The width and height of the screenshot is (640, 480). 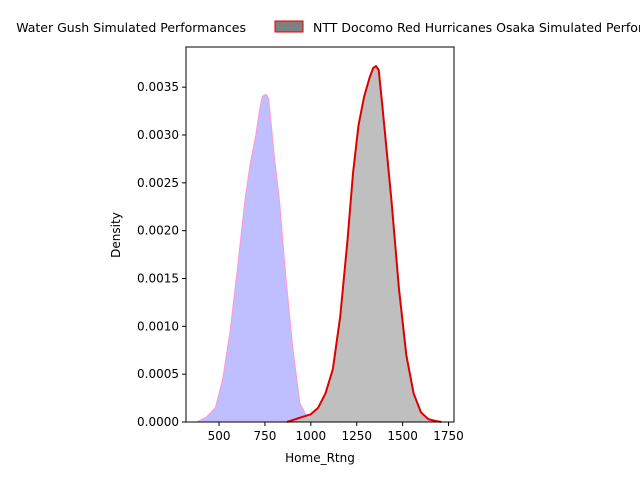 What do you see at coordinates (131, 27) in the screenshot?
I see `legend-label-0: Water Gush Simulated Performances` at bounding box center [131, 27].